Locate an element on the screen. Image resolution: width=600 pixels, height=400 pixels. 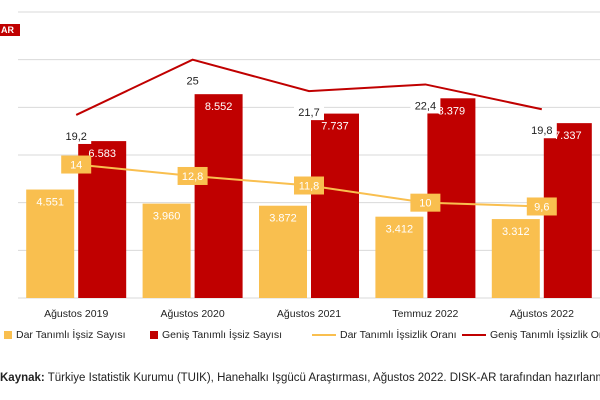
legend-label: Geniş Tanımlı İşsizlik Oranı is located at coordinates (545, 334).